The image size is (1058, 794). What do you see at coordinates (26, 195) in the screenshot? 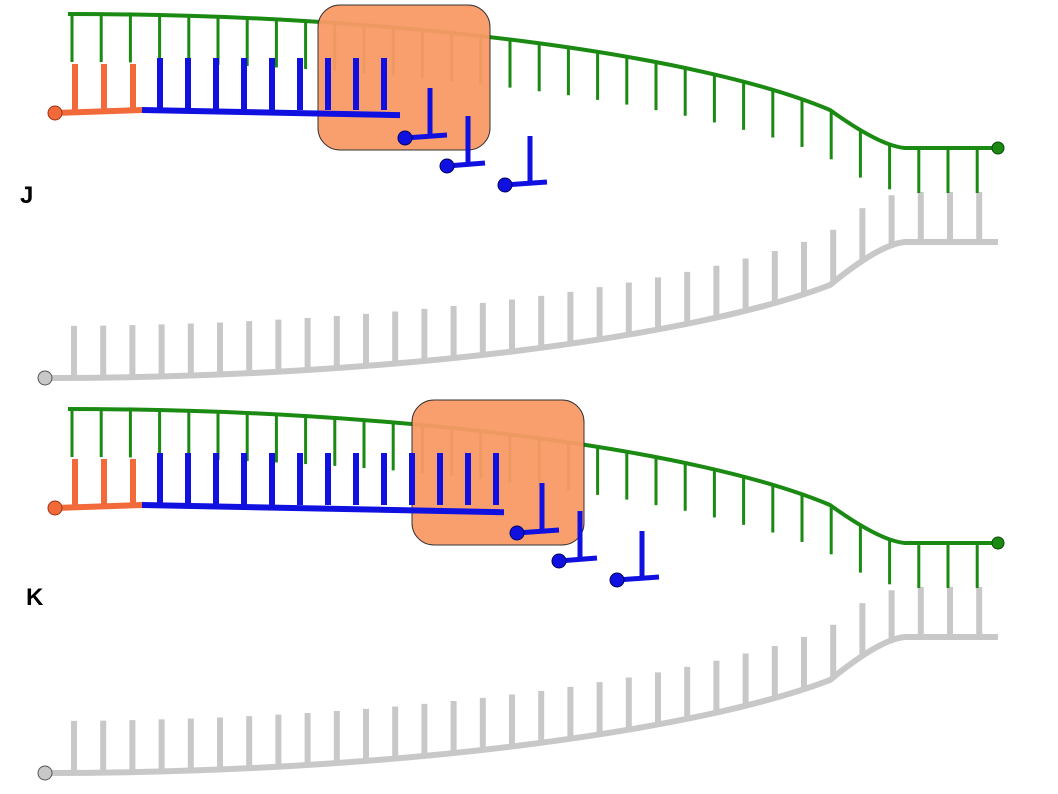
I see `panel-label: J` at bounding box center [26, 195].